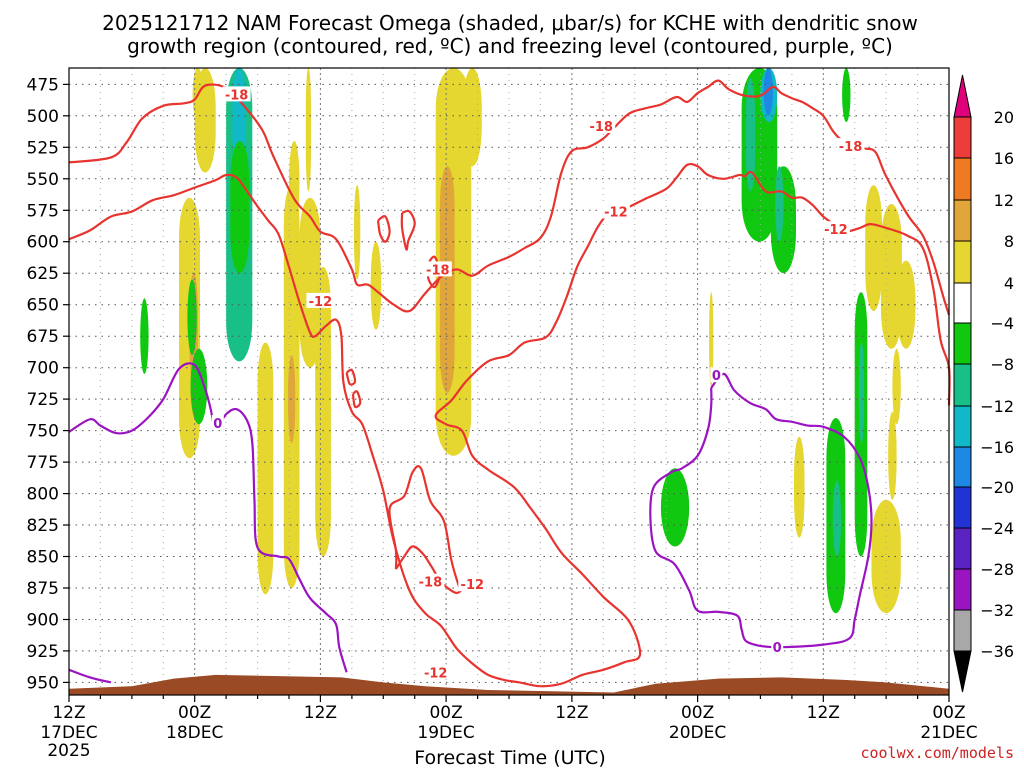 This screenshot has width=1024, height=768. Describe the element at coordinates (509, 757) in the screenshot. I see `x-axis-label: Forecast Time (UTC)` at that location.